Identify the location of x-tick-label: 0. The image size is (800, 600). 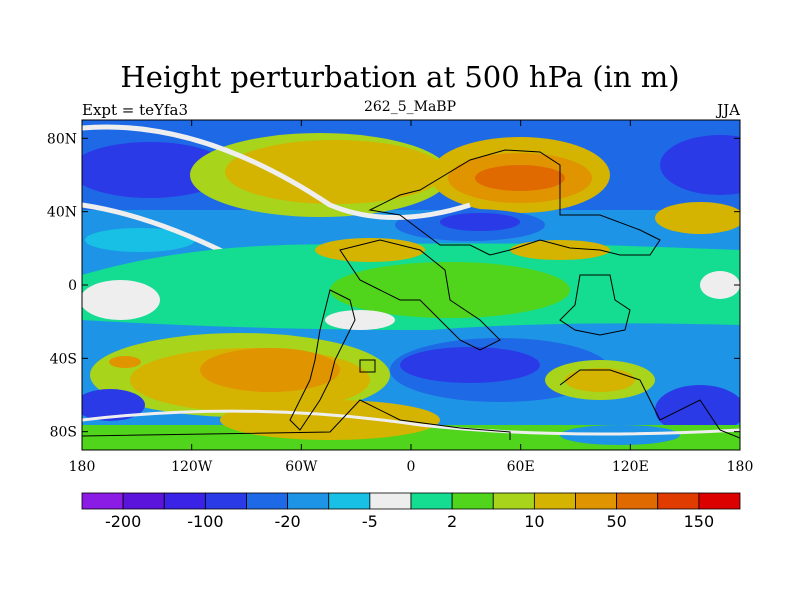
(411, 467).